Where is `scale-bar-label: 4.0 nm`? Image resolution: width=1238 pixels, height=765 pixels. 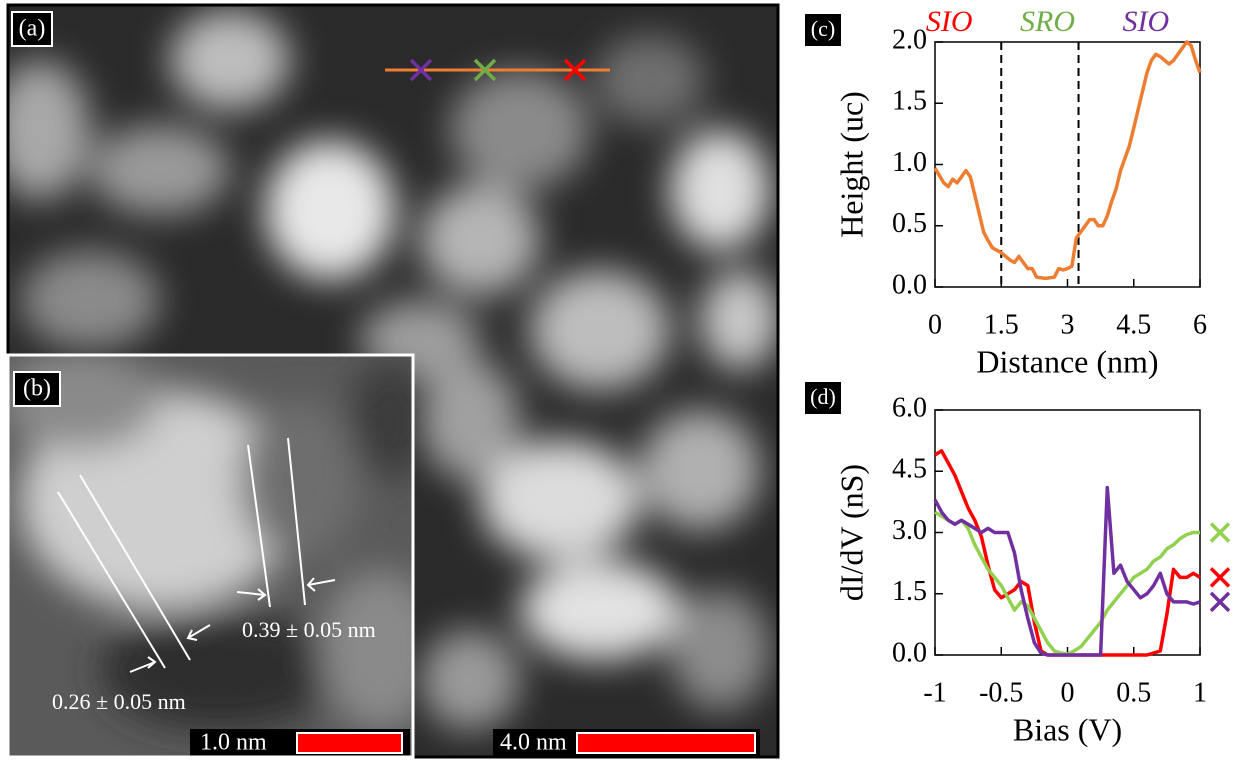 scale-bar-label: 4.0 nm is located at coordinates (533, 743).